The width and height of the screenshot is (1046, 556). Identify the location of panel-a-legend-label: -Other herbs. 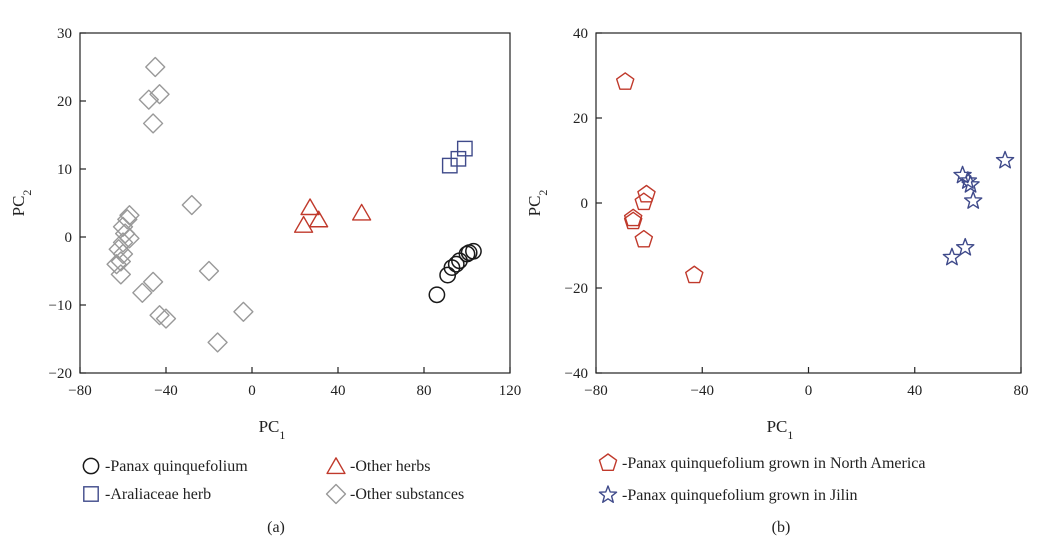
(390, 466).